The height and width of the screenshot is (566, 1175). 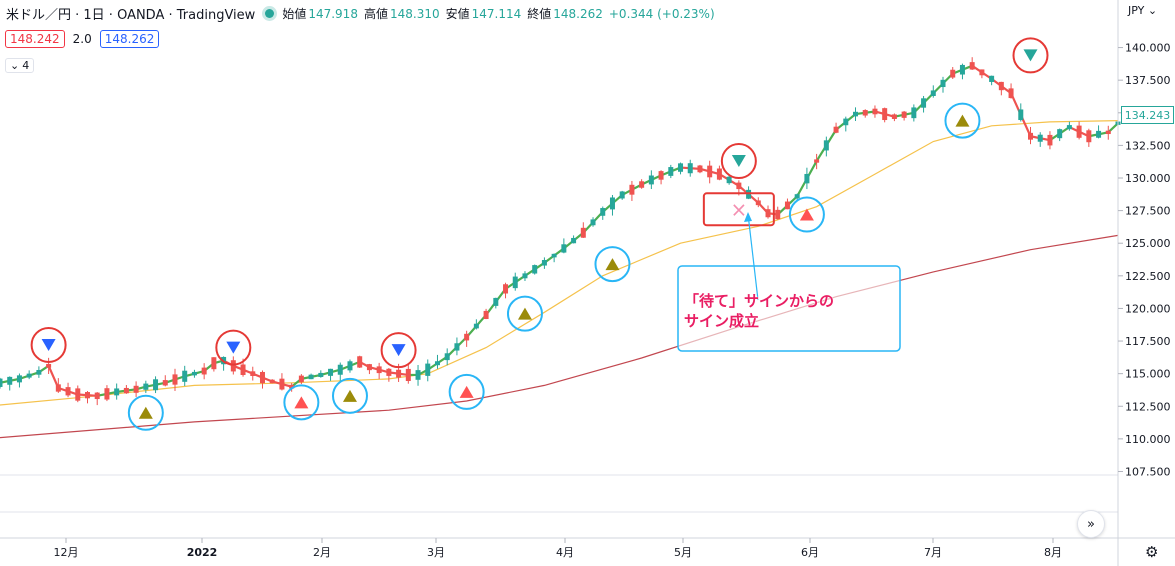 What do you see at coordinates (294, 14) in the screenshot?
I see `open-label: 始値` at bounding box center [294, 14].